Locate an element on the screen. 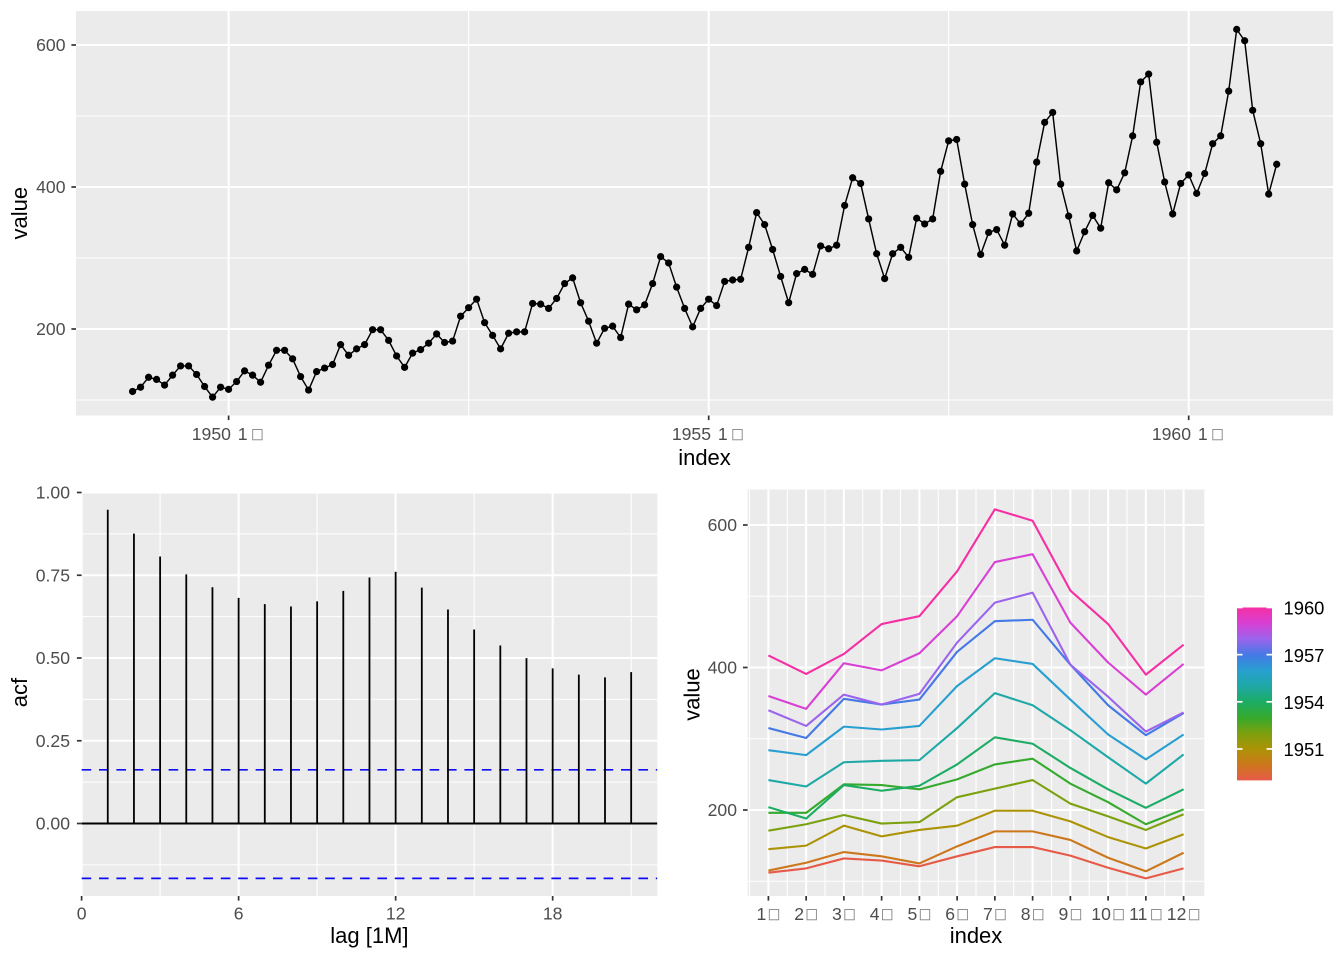  svg-text: 7 is located at coordinates (988, 914).